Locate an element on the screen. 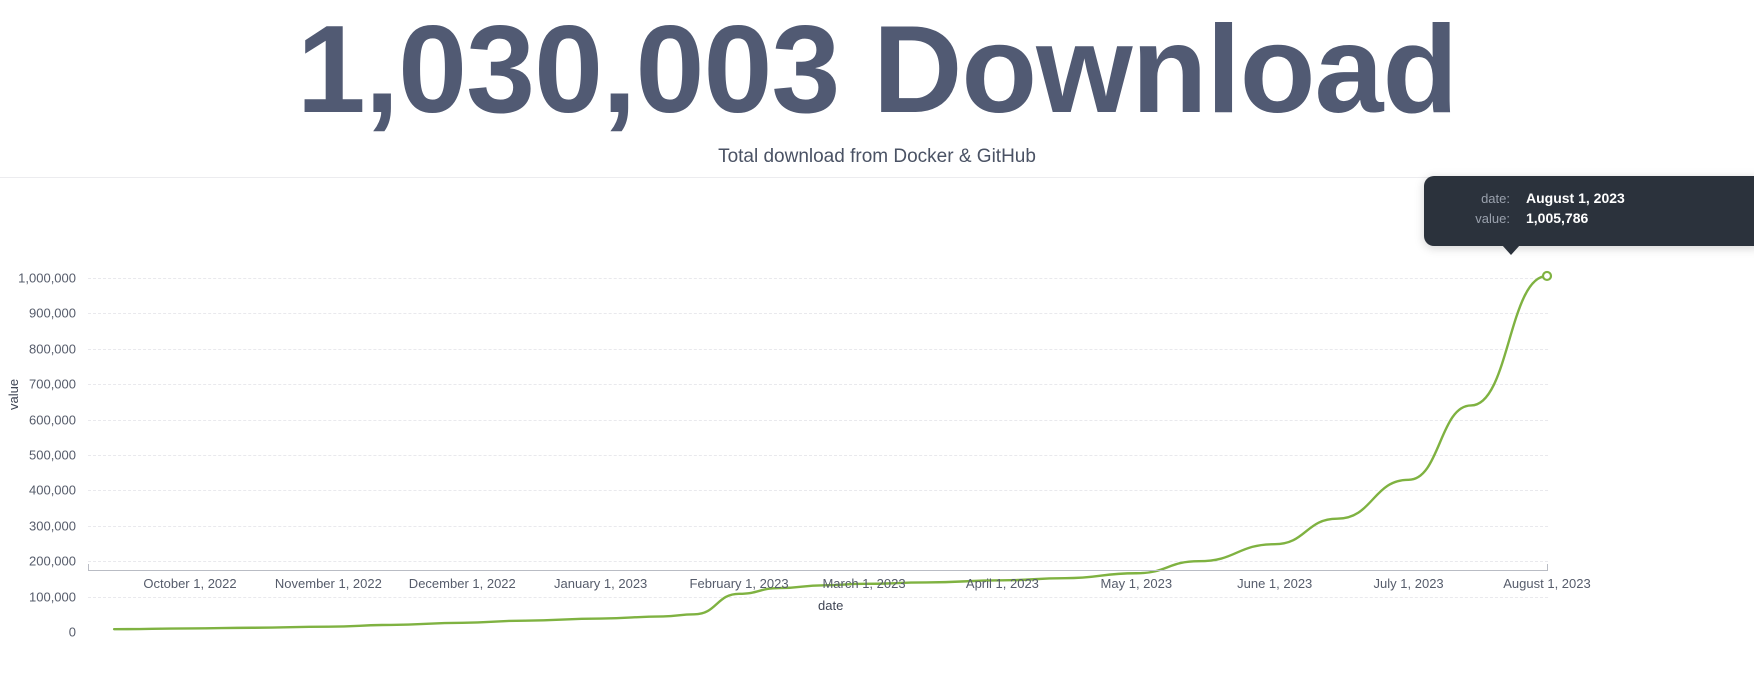 The image size is (1754, 686). x-axis-tick-label: May 1, 2023 is located at coordinates (1136, 583).